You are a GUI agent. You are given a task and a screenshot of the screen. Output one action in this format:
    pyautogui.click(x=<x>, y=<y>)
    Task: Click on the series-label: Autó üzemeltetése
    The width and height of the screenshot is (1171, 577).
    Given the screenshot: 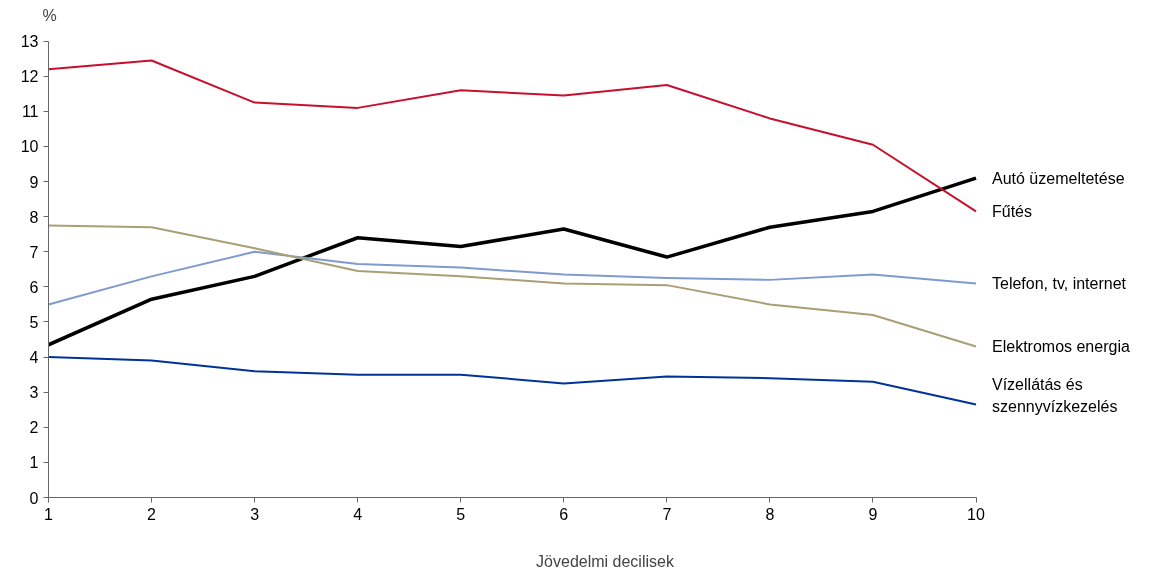 What is the action you would take?
    pyautogui.click(x=1058, y=178)
    